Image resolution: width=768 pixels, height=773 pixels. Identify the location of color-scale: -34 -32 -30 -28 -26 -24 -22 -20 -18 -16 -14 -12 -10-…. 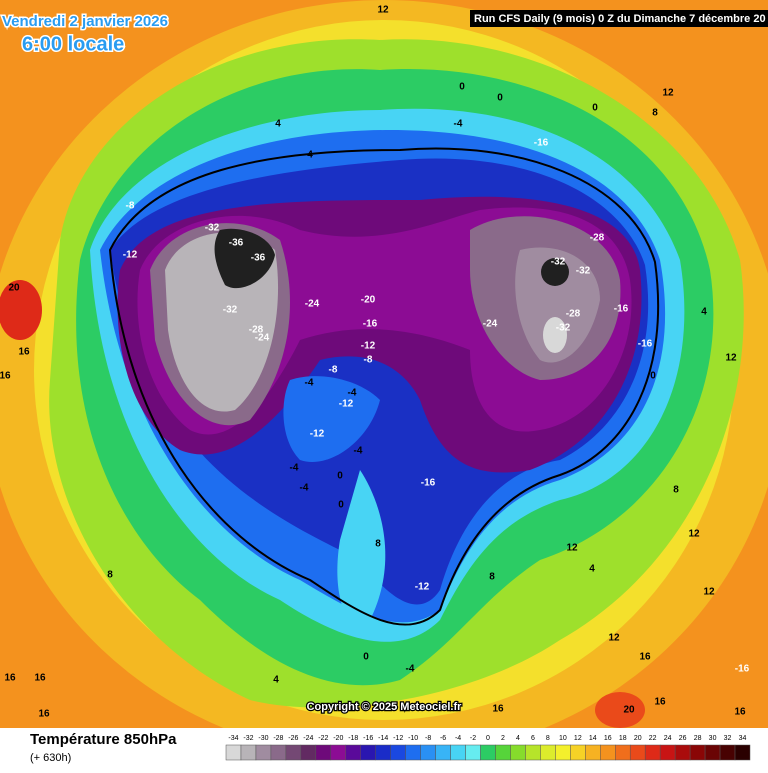
(488, 748).